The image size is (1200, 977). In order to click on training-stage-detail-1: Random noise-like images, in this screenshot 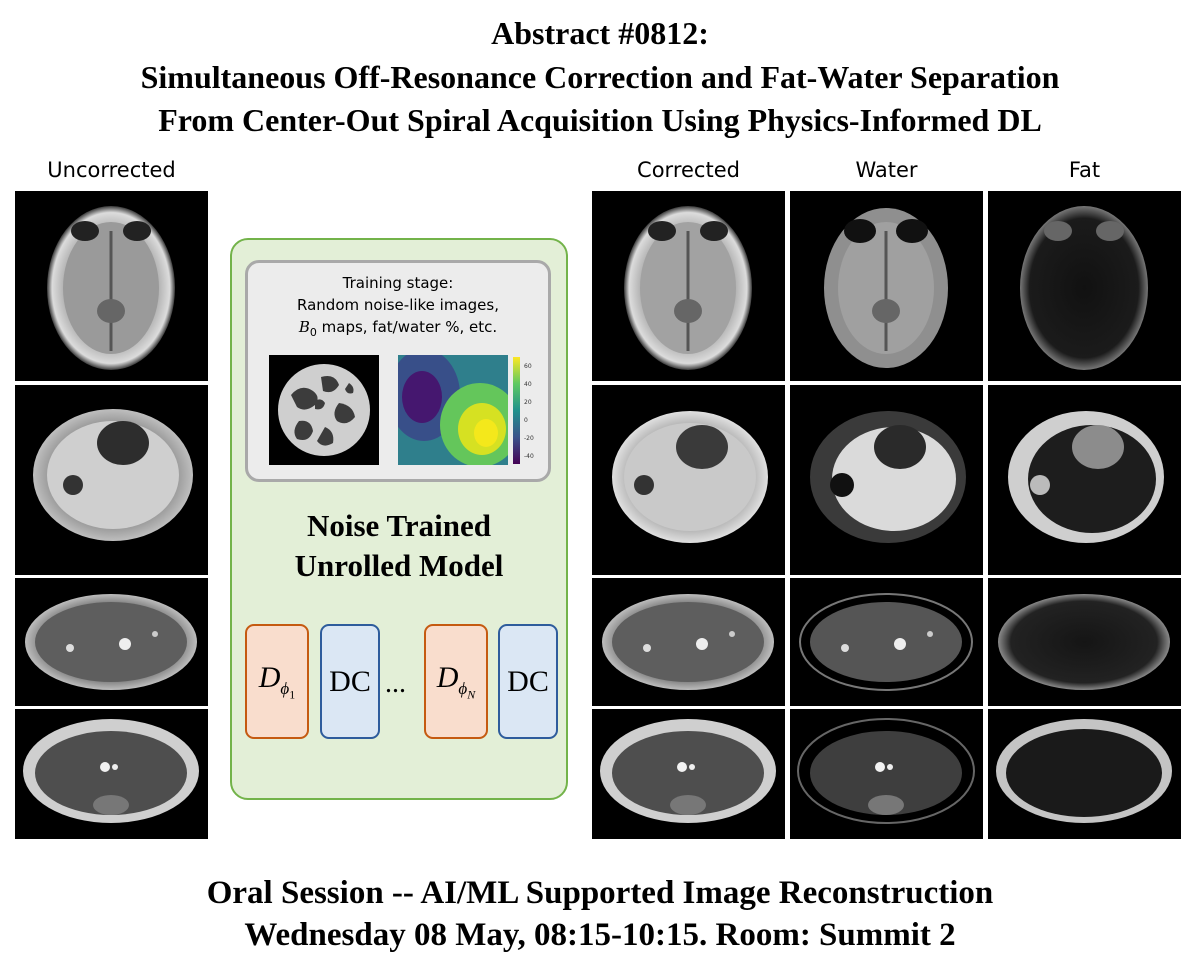, I will do `click(398, 305)`.